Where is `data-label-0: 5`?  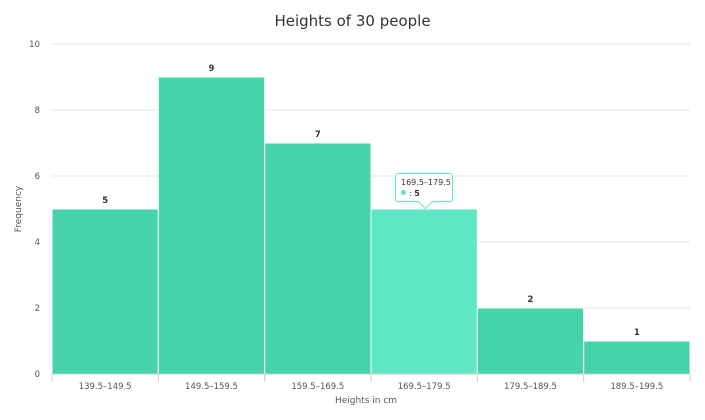
data-label-0: 5 is located at coordinates (105, 201).